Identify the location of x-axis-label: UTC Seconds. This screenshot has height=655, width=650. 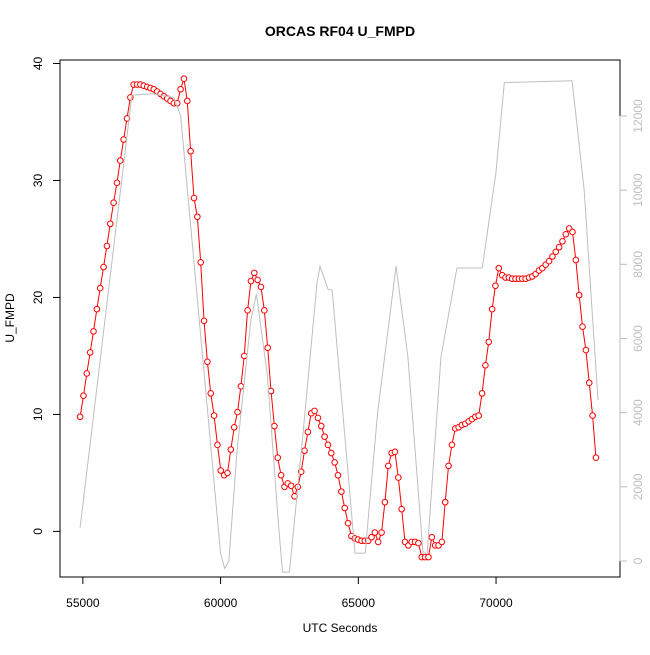
(340, 628).